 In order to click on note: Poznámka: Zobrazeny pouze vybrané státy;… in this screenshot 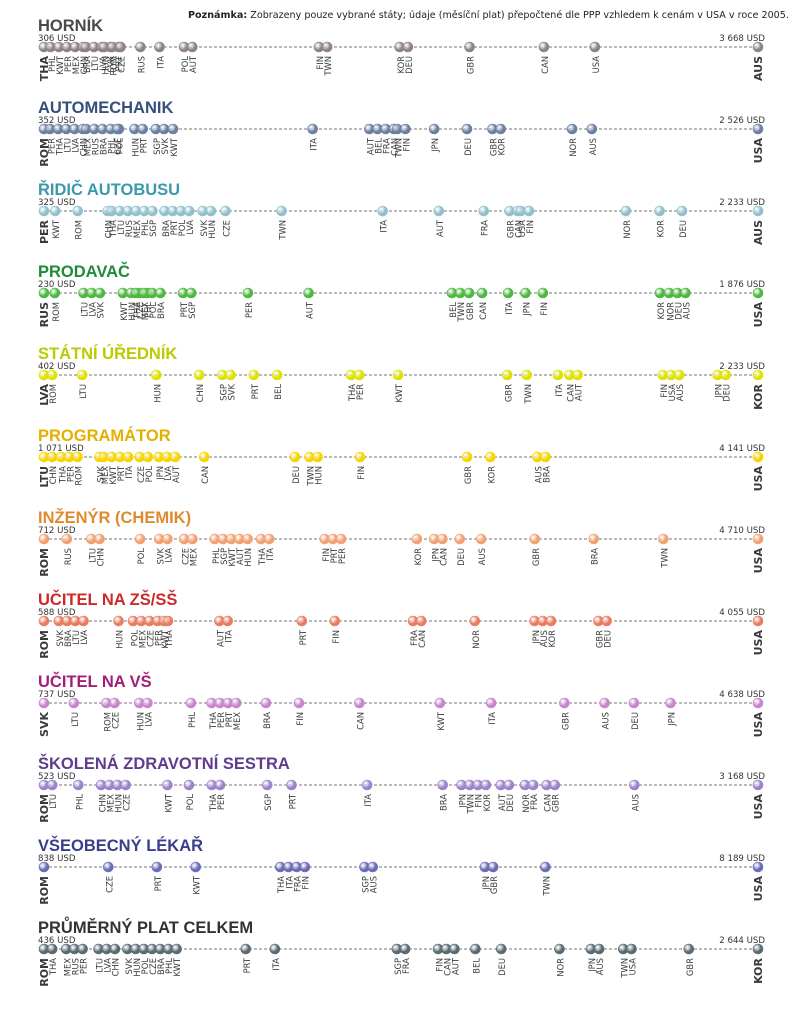, I will do `click(490, 15)`.